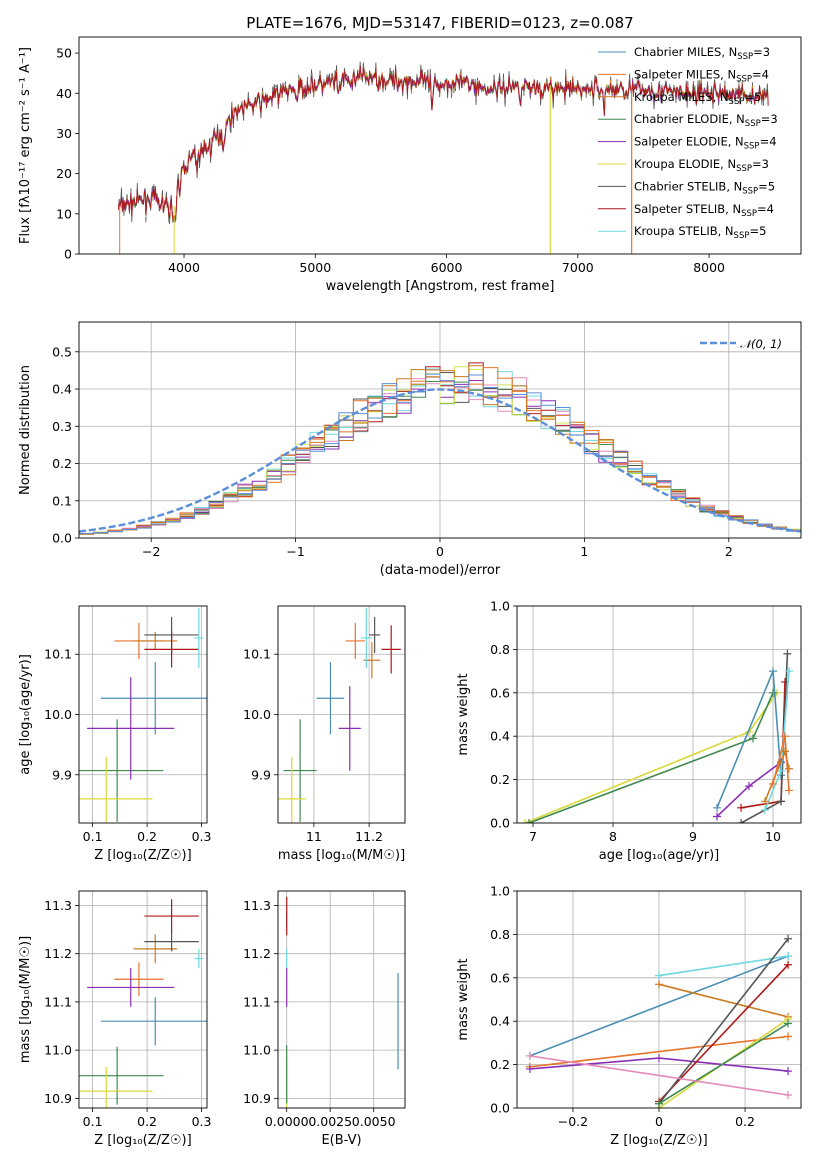 This screenshot has width=819, height=1170. Describe the element at coordinates (440, 460) in the screenshot. I see `gaussian-curve` at that location.